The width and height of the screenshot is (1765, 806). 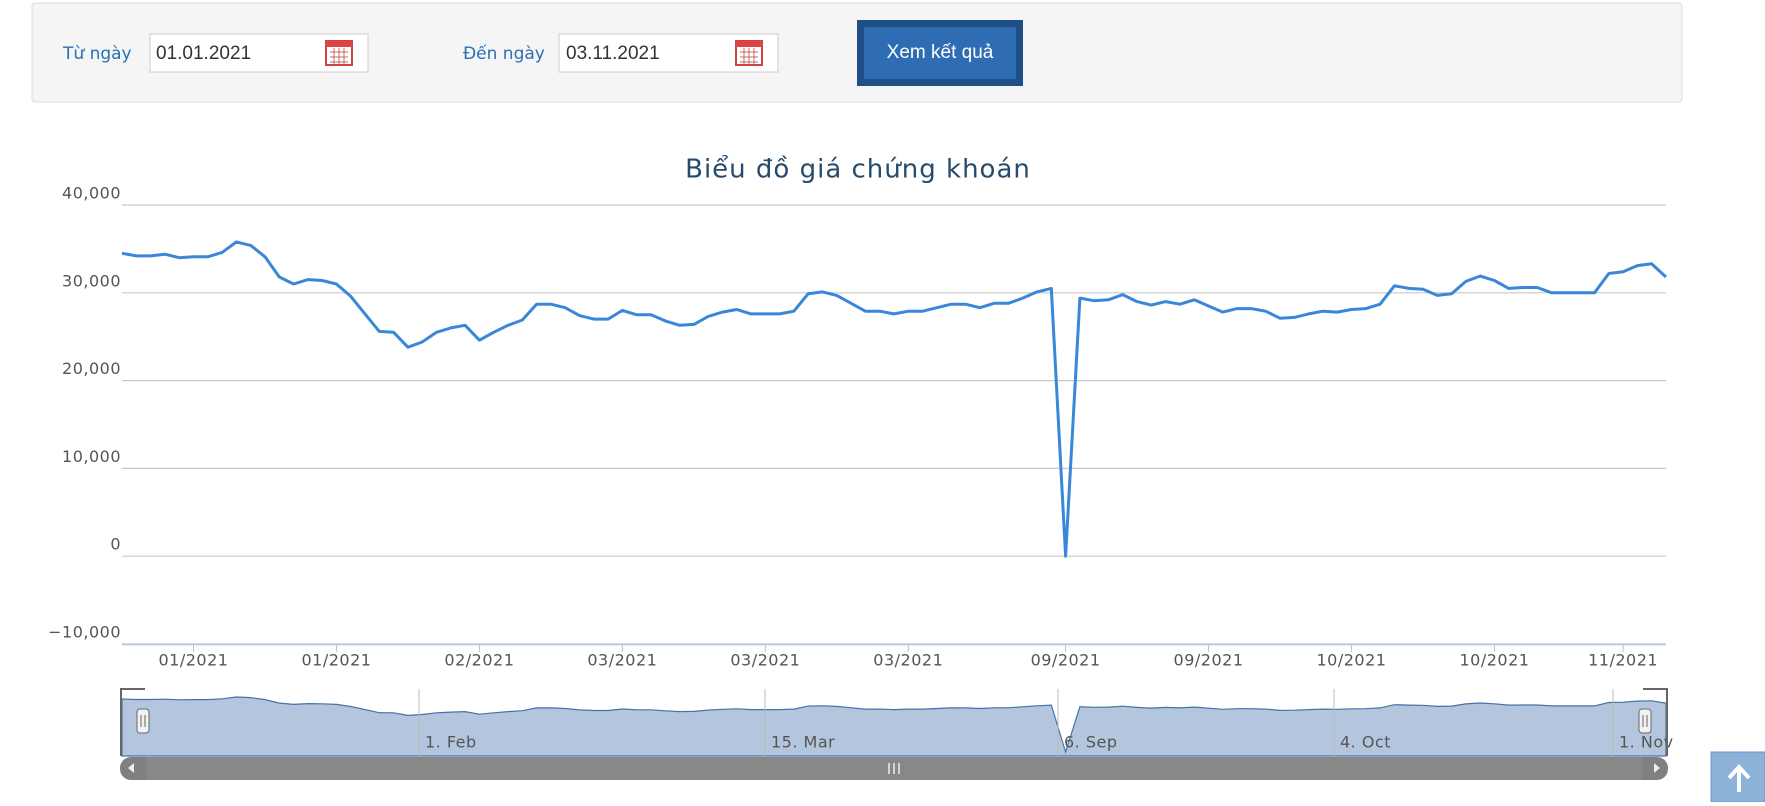 What do you see at coordinates (91, 280) in the screenshot?
I see `y-tick-label: 30,000` at bounding box center [91, 280].